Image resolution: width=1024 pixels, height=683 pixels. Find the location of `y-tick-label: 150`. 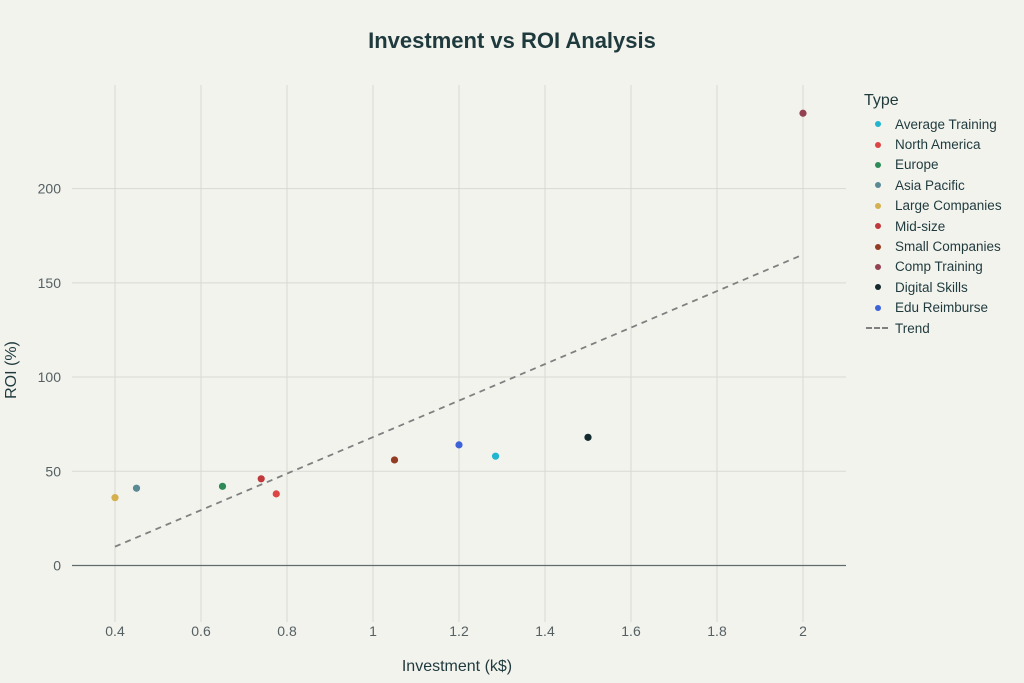

y-tick-label: 150 is located at coordinates (50, 283).